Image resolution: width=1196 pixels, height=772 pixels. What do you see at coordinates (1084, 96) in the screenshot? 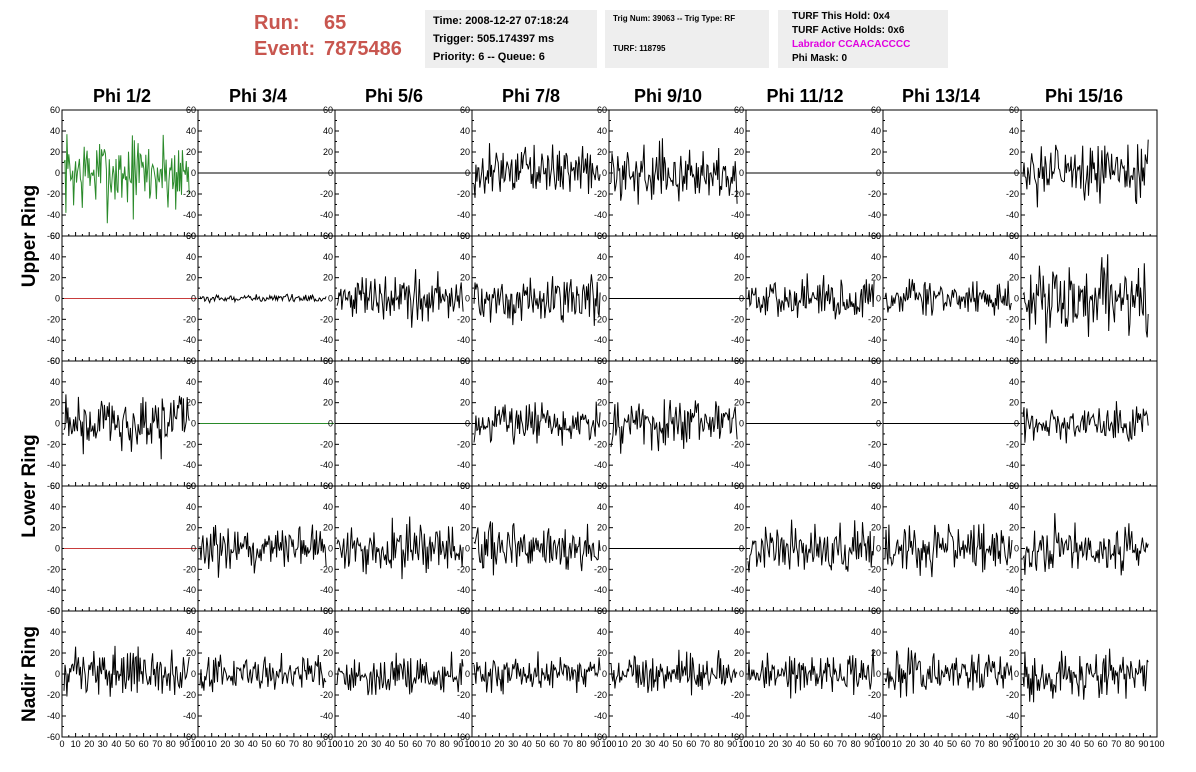
I see `column-header-phi-15-16: Phi 15/16` at bounding box center [1084, 96].